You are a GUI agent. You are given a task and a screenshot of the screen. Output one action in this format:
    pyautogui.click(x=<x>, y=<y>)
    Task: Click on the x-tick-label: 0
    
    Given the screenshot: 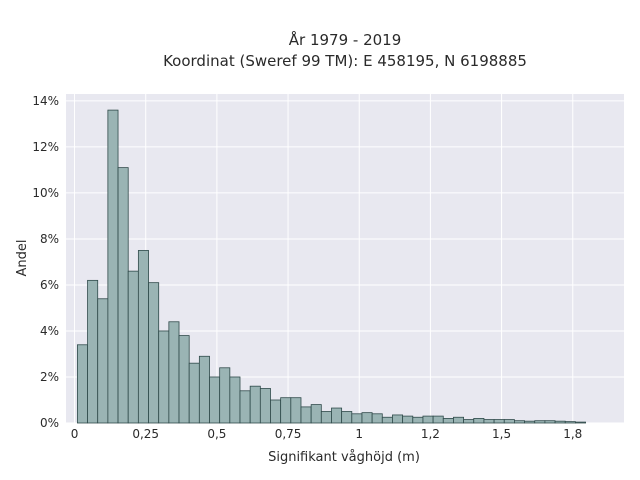 What is the action you would take?
    pyautogui.click(x=75, y=434)
    